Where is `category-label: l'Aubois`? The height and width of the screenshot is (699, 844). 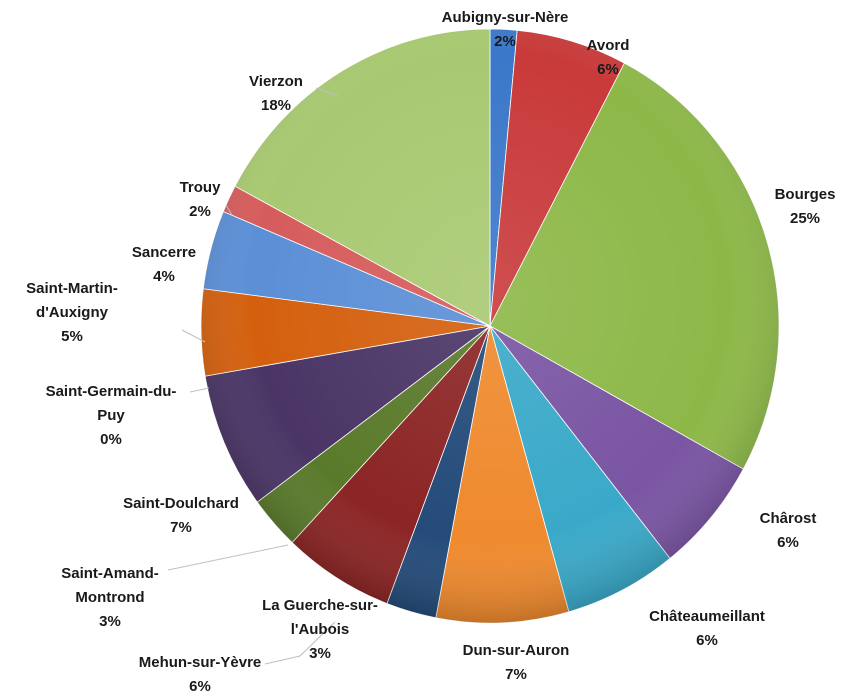
category-label: l'Aubois is located at coordinates (320, 629).